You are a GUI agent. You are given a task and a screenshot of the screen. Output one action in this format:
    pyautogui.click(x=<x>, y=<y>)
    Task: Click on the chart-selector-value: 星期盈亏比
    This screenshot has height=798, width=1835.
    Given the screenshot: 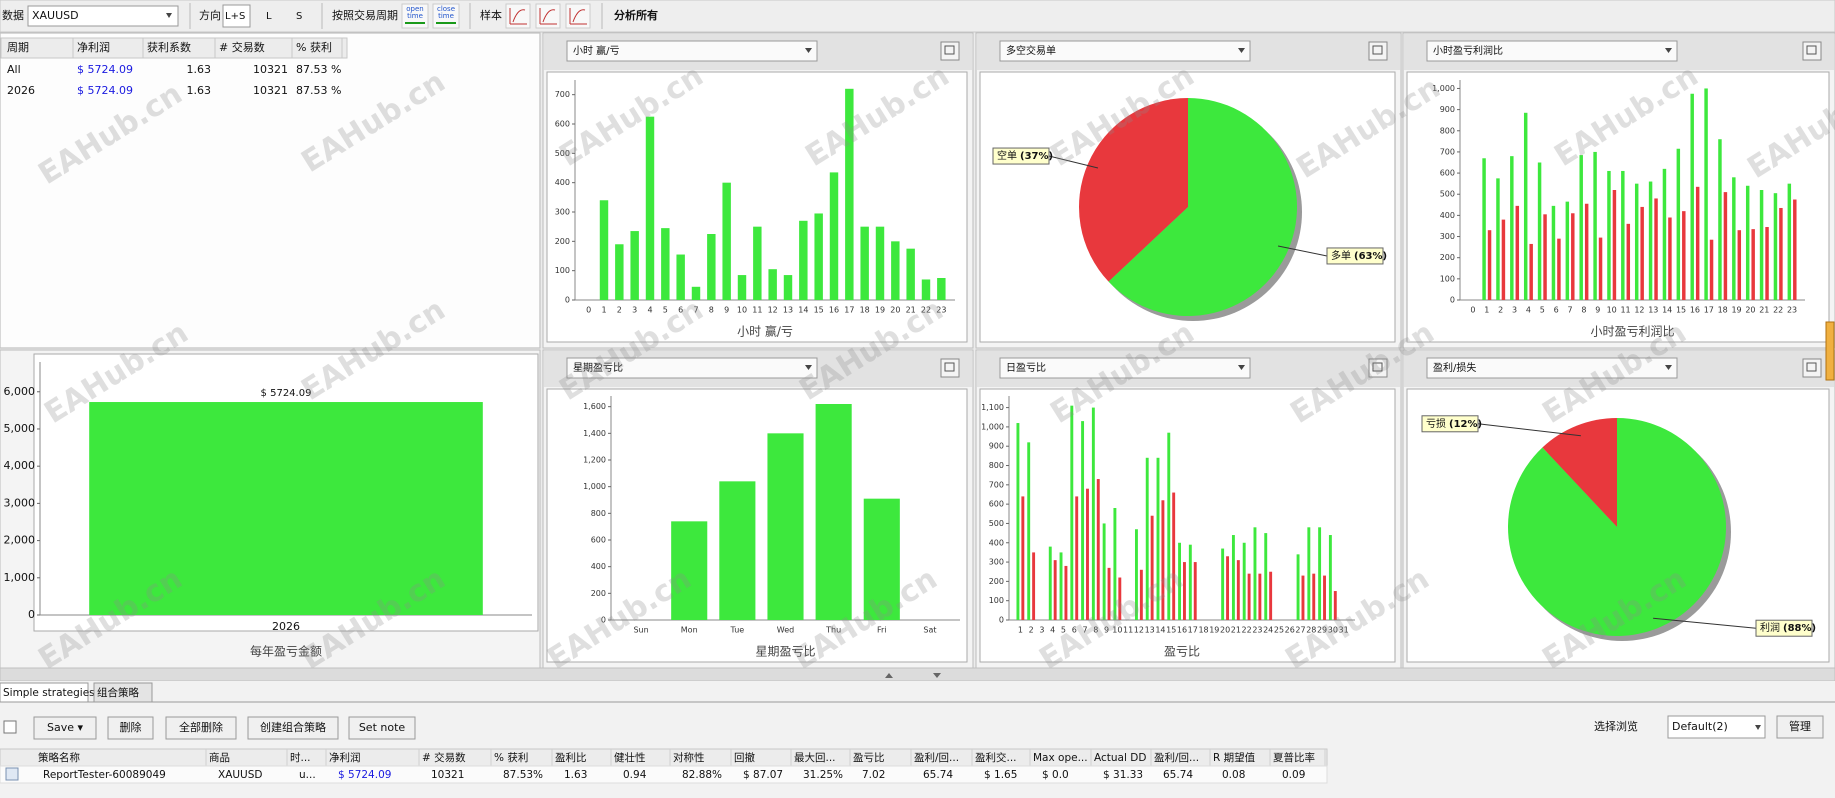 What is the action you would take?
    pyautogui.click(x=598, y=368)
    